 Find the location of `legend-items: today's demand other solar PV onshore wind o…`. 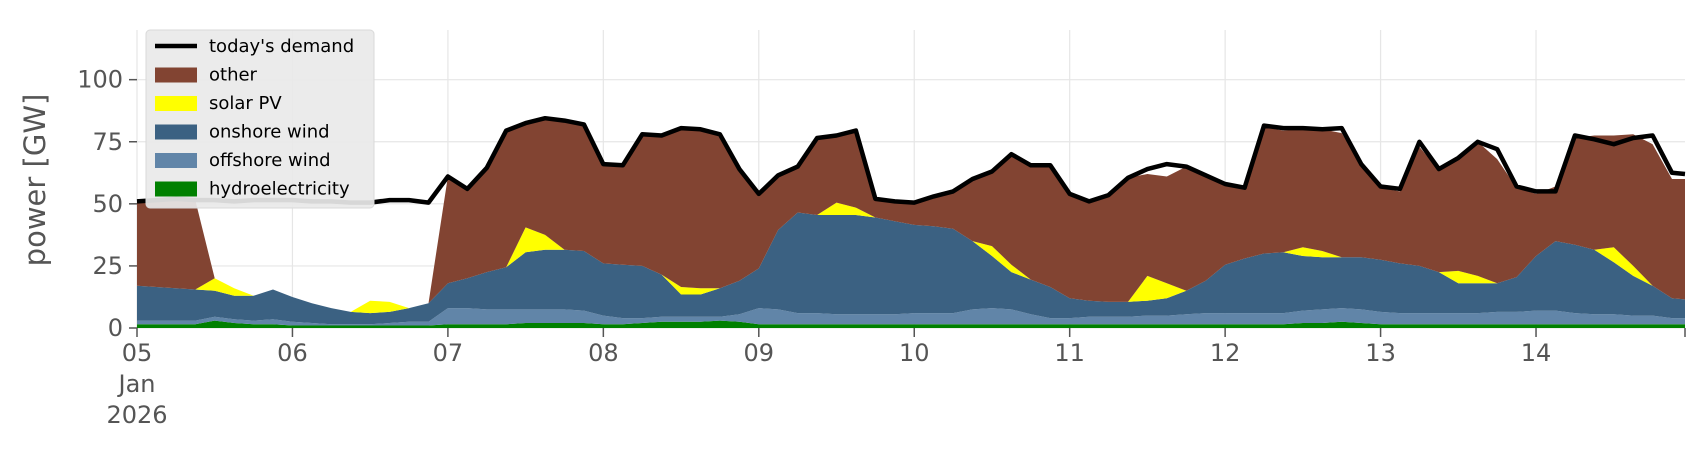

legend-items: today's demand other solar PV onshore wind o… is located at coordinates (254, 118).